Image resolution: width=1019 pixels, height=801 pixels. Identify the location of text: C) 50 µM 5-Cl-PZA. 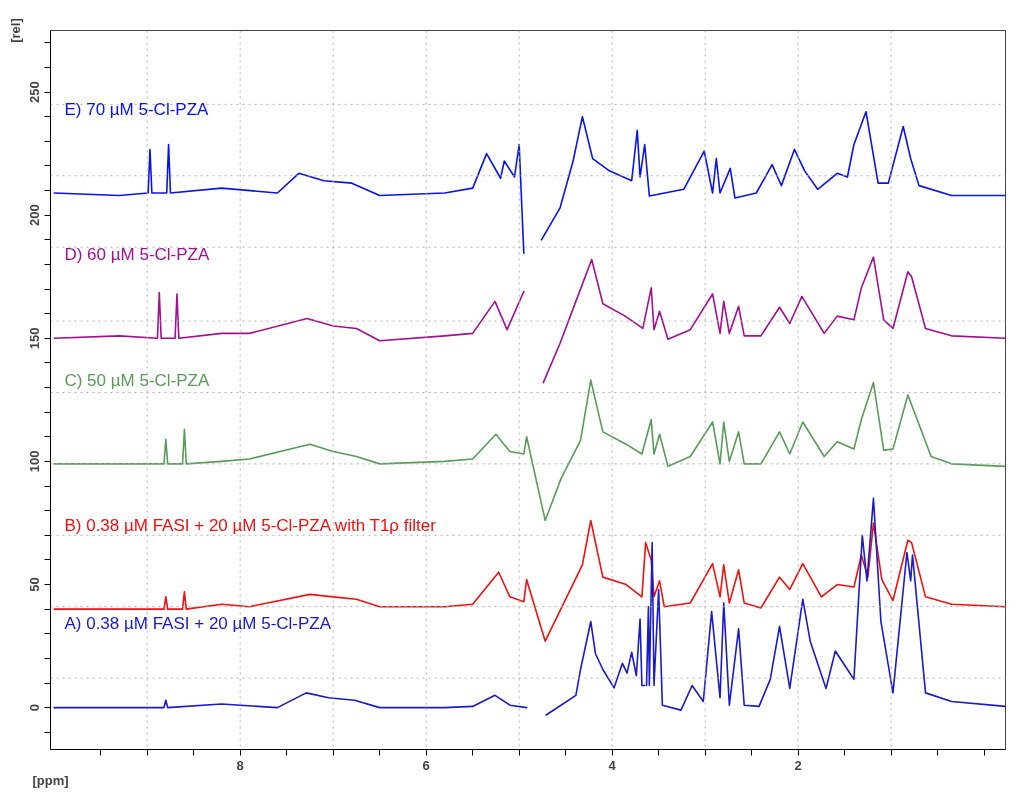
(137, 380).